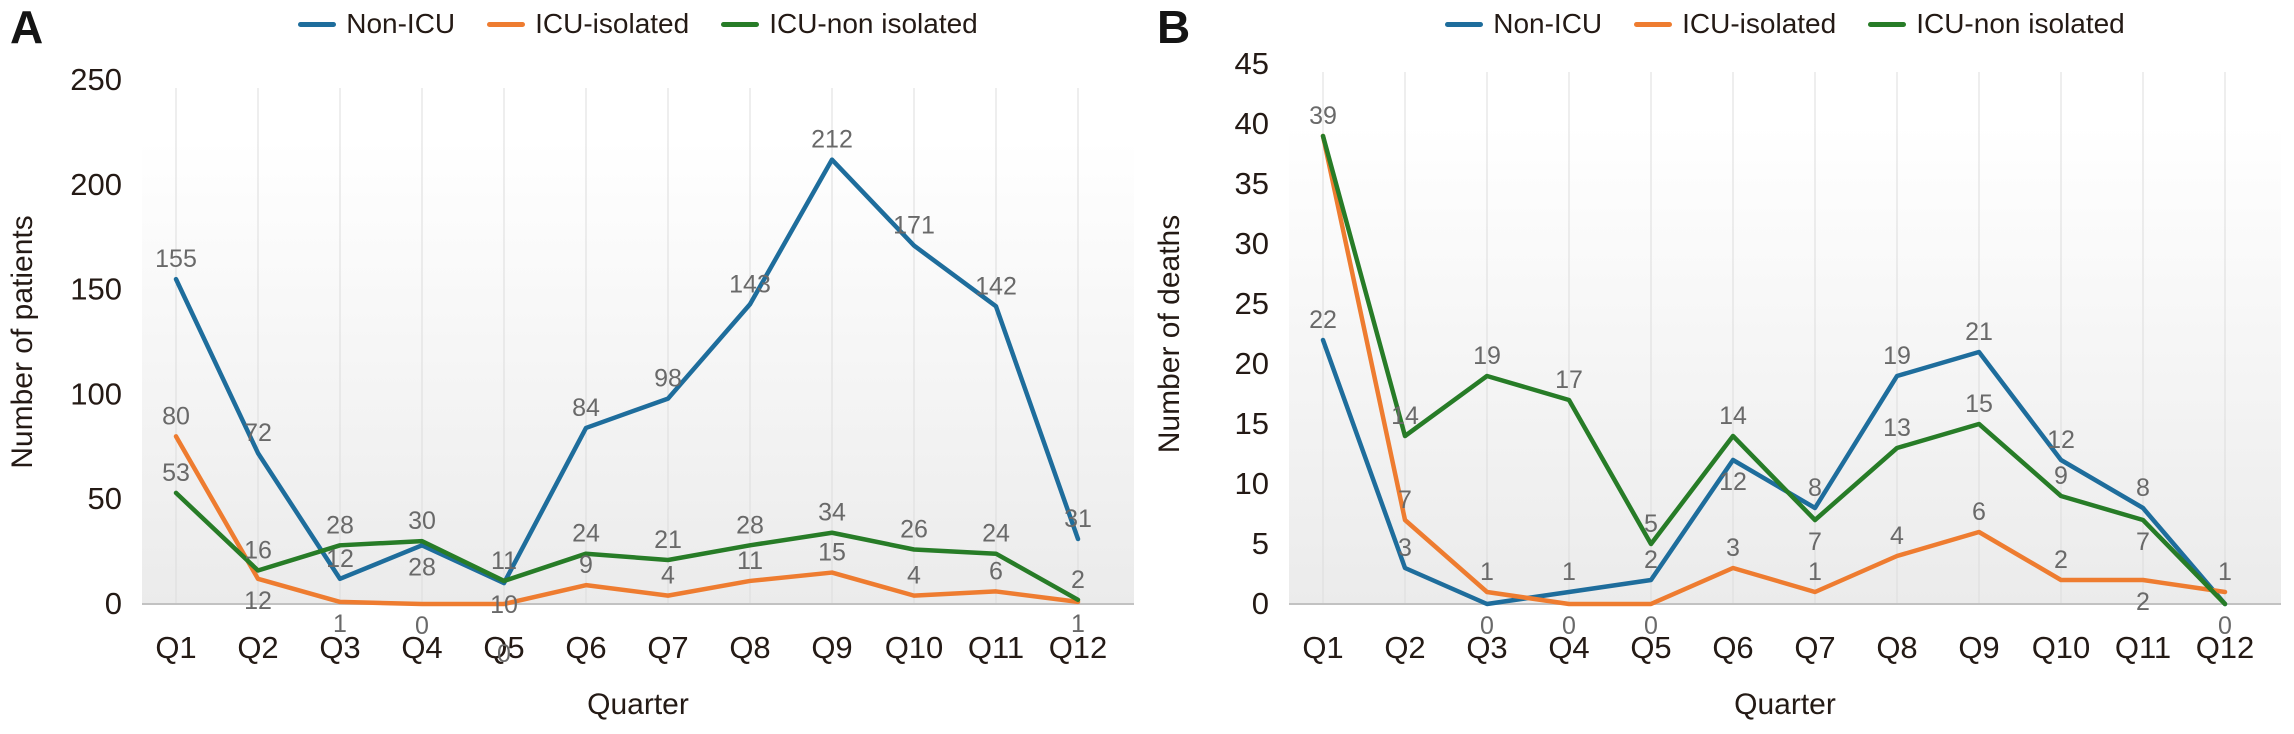  Describe the element at coordinates (176, 416) in the screenshot. I see `data-label: 80` at that location.